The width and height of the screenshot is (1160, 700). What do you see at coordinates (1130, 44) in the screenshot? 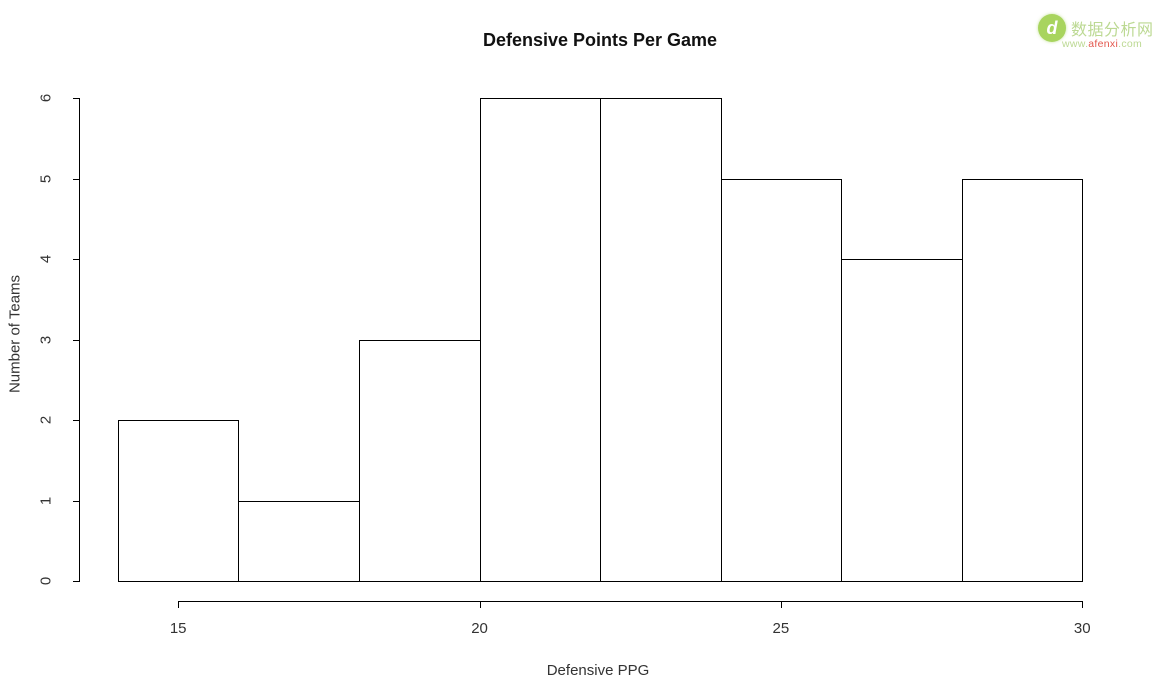
I see `url-tld: .com` at bounding box center [1130, 44].